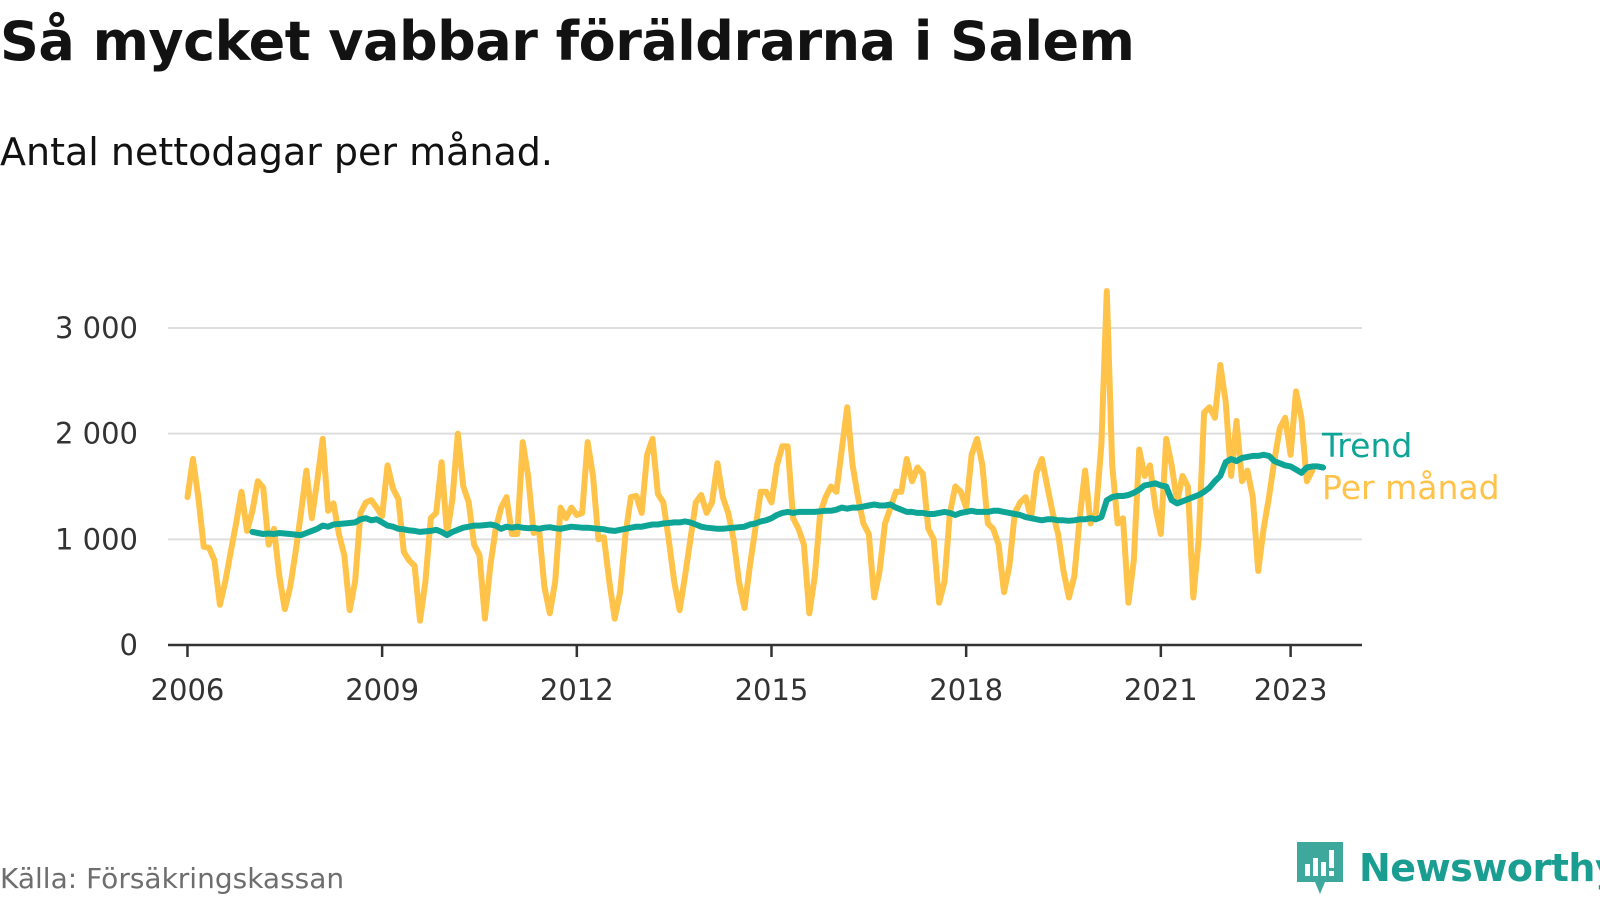  What do you see at coordinates (1161, 690) in the screenshot?
I see `x-tick-label: 2021` at bounding box center [1161, 690].